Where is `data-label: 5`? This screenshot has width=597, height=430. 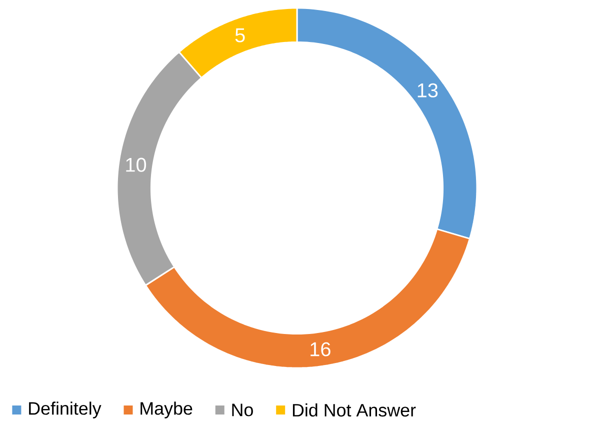 data-label: 5 is located at coordinates (240, 35).